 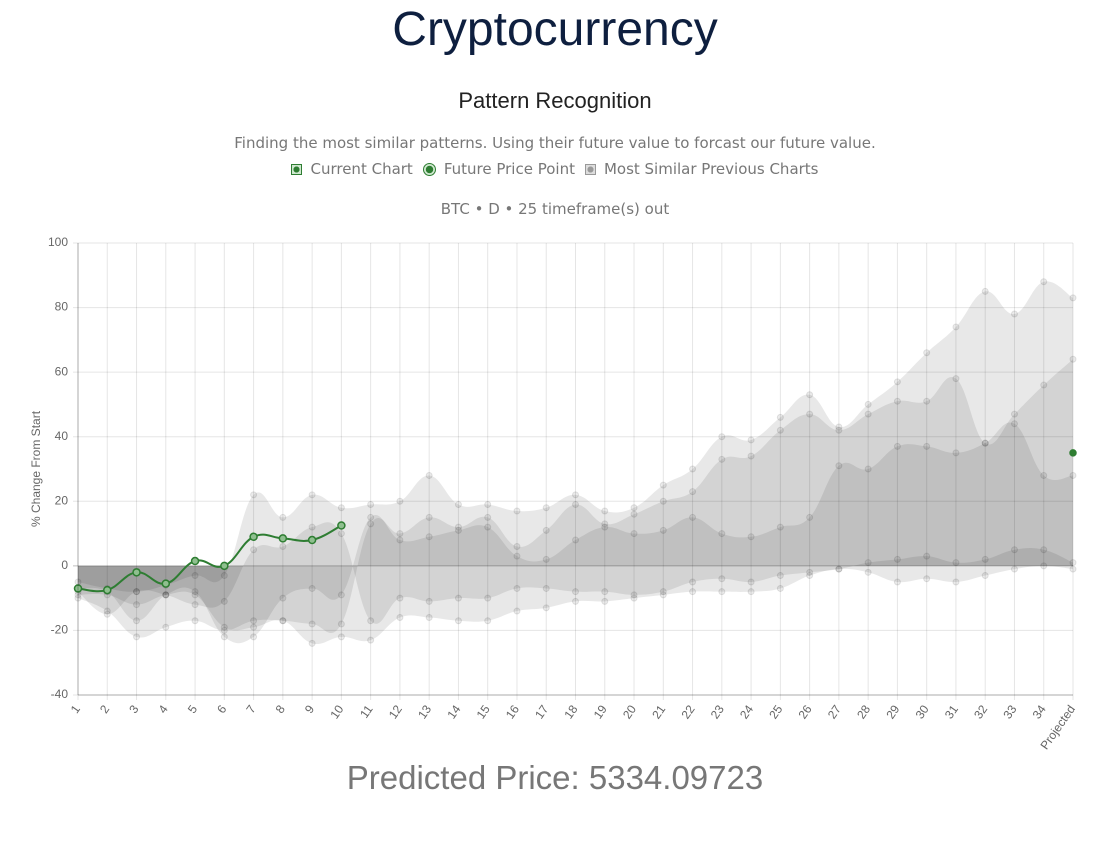 What do you see at coordinates (36, 468) in the screenshot?
I see `y-axis-label: % Change From Start` at bounding box center [36, 468].